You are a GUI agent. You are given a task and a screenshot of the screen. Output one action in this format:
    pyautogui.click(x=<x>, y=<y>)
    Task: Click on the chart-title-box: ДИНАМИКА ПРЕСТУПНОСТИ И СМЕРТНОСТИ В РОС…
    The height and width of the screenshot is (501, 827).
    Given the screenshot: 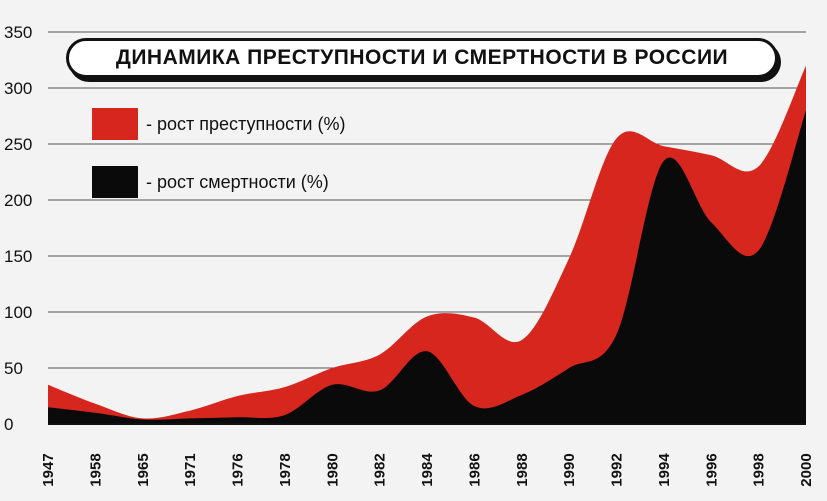 What is the action you would take?
    pyautogui.click(x=422, y=58)
    